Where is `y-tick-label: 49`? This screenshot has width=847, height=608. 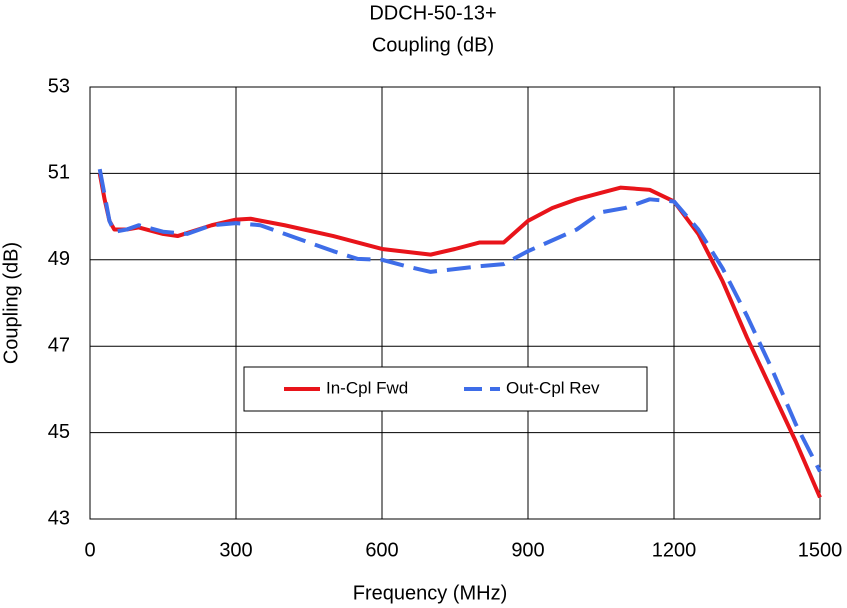
y-tick-label: 49 is located at coordinates (59, 259).